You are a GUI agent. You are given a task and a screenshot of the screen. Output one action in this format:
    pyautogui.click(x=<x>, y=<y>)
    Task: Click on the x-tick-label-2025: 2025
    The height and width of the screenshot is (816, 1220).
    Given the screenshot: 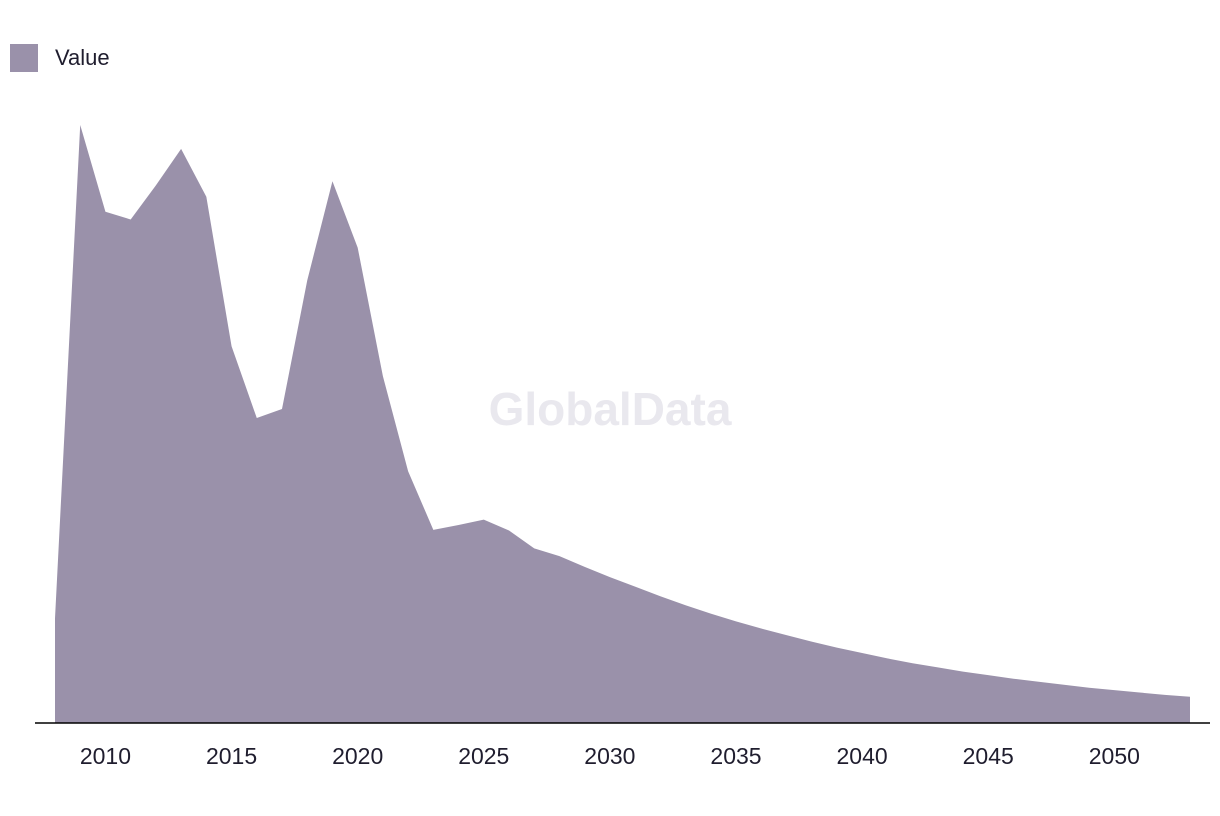 What is the action you would take?
    pyautogui.click(x=483, y=756)
    